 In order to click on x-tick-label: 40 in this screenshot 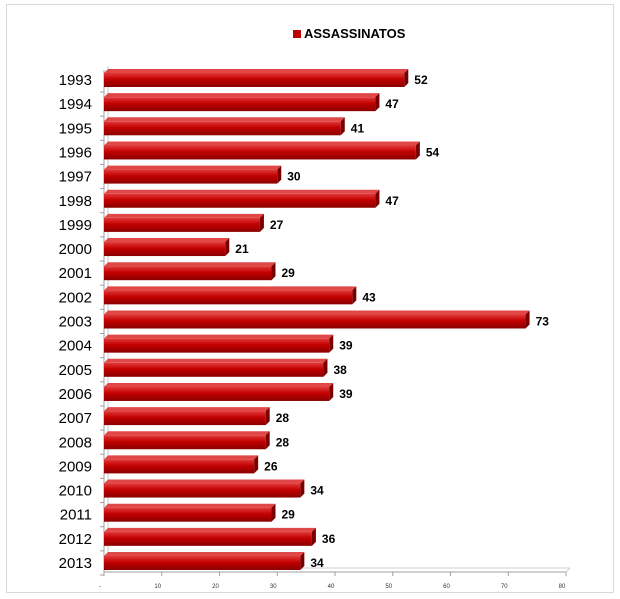, I will do `click(331, 587)`.